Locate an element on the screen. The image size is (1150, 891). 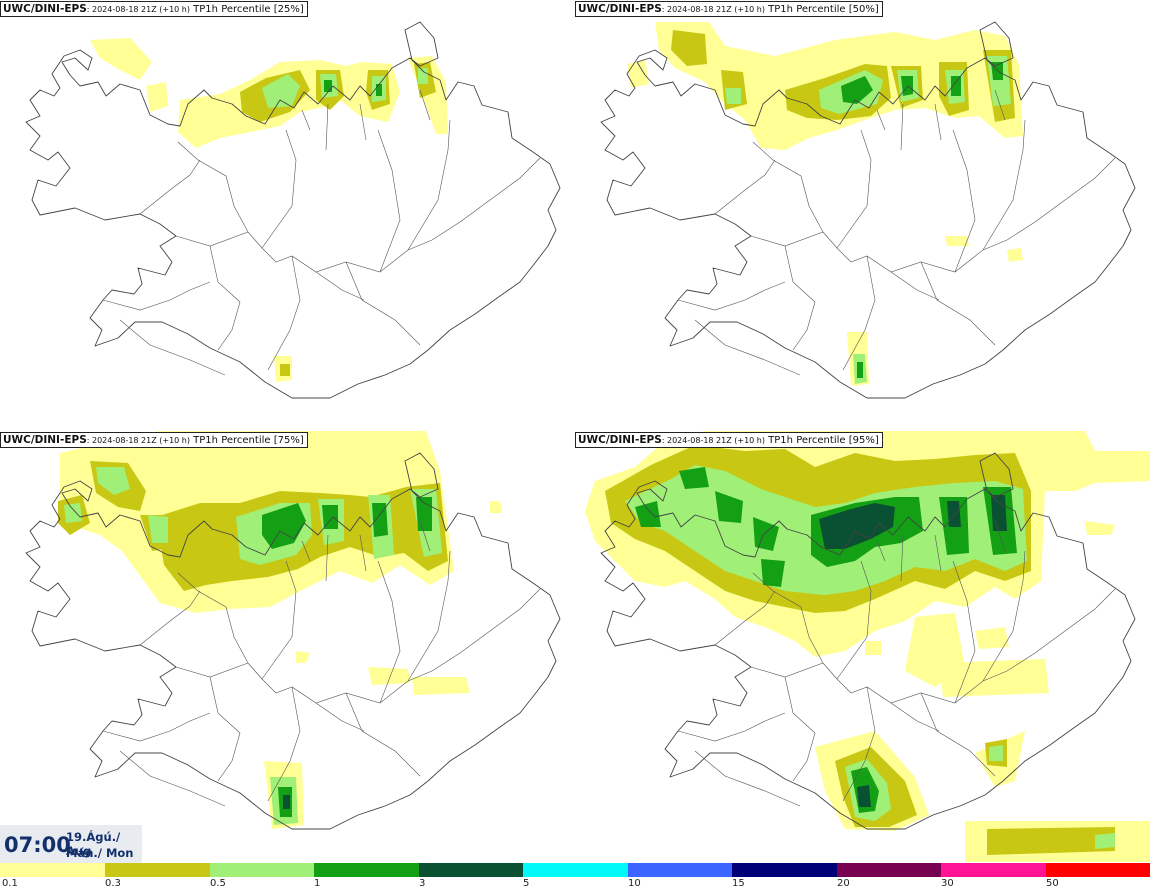
valid-weekday: Mán./ Mon is located at coordinates (100, 853).